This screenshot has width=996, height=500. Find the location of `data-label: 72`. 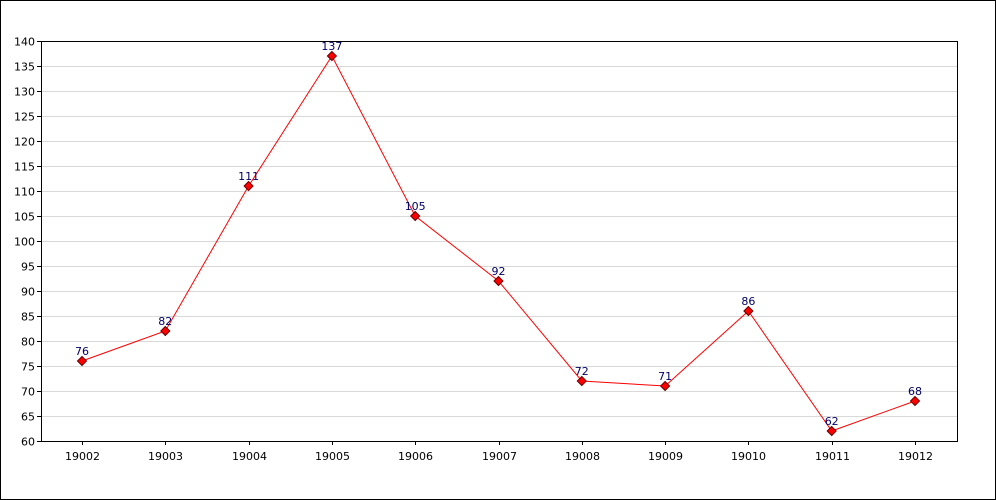

data-label: 72 is located at coordinates (582, 371).